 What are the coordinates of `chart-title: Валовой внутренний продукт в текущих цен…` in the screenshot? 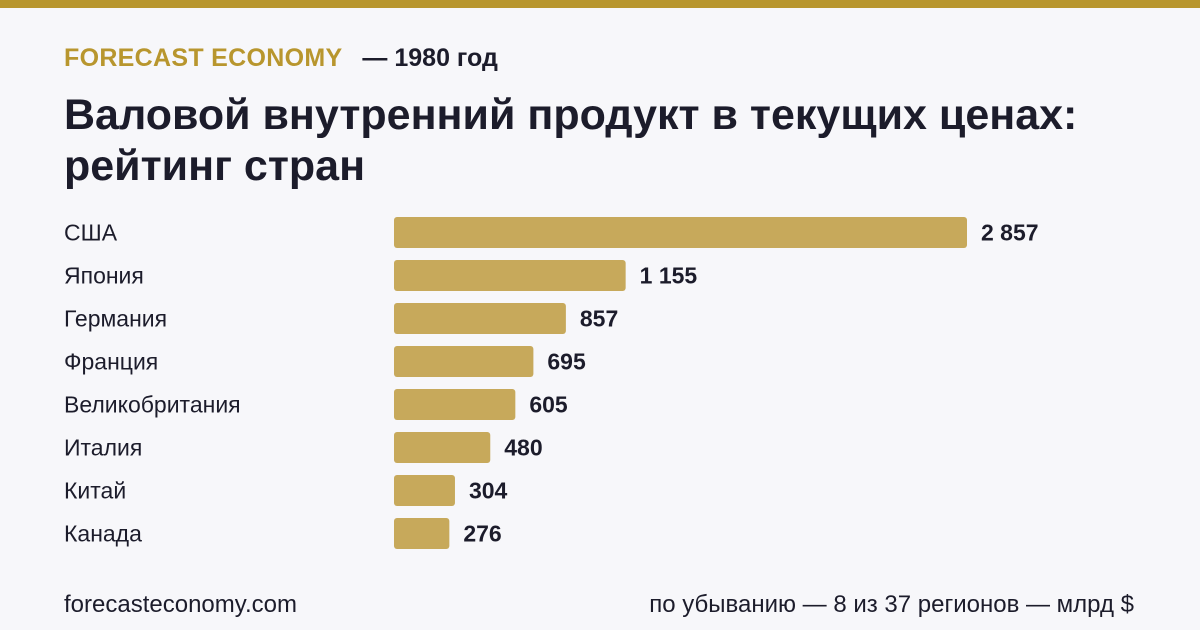 It's located at (571, 140).